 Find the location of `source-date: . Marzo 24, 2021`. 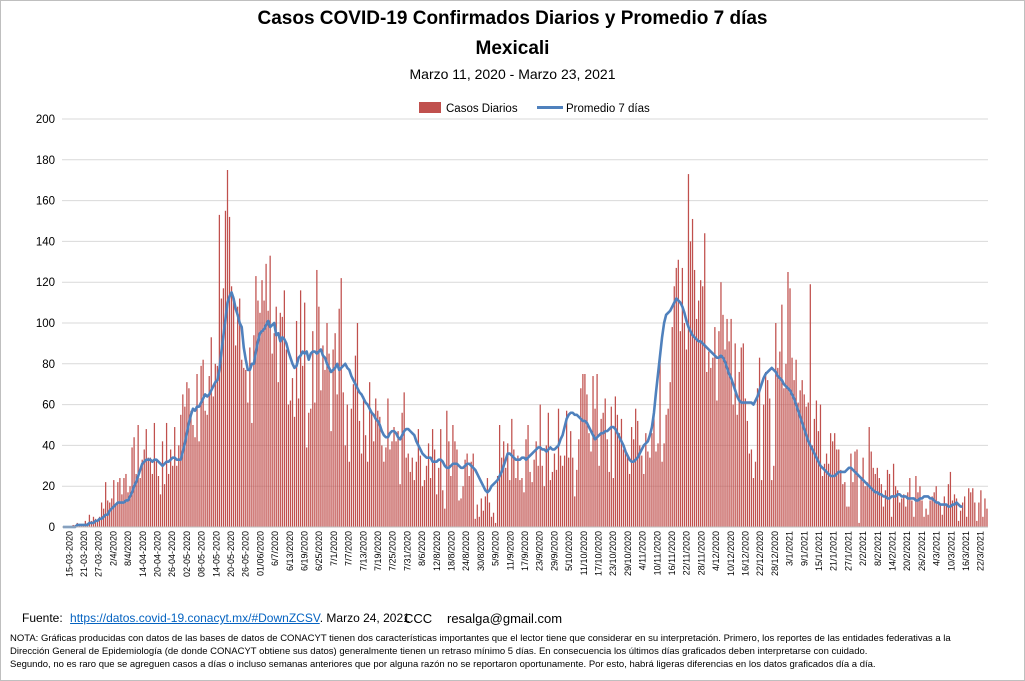

source-date: . Marzo 24, 2021 is located at coordinates (364, 618).